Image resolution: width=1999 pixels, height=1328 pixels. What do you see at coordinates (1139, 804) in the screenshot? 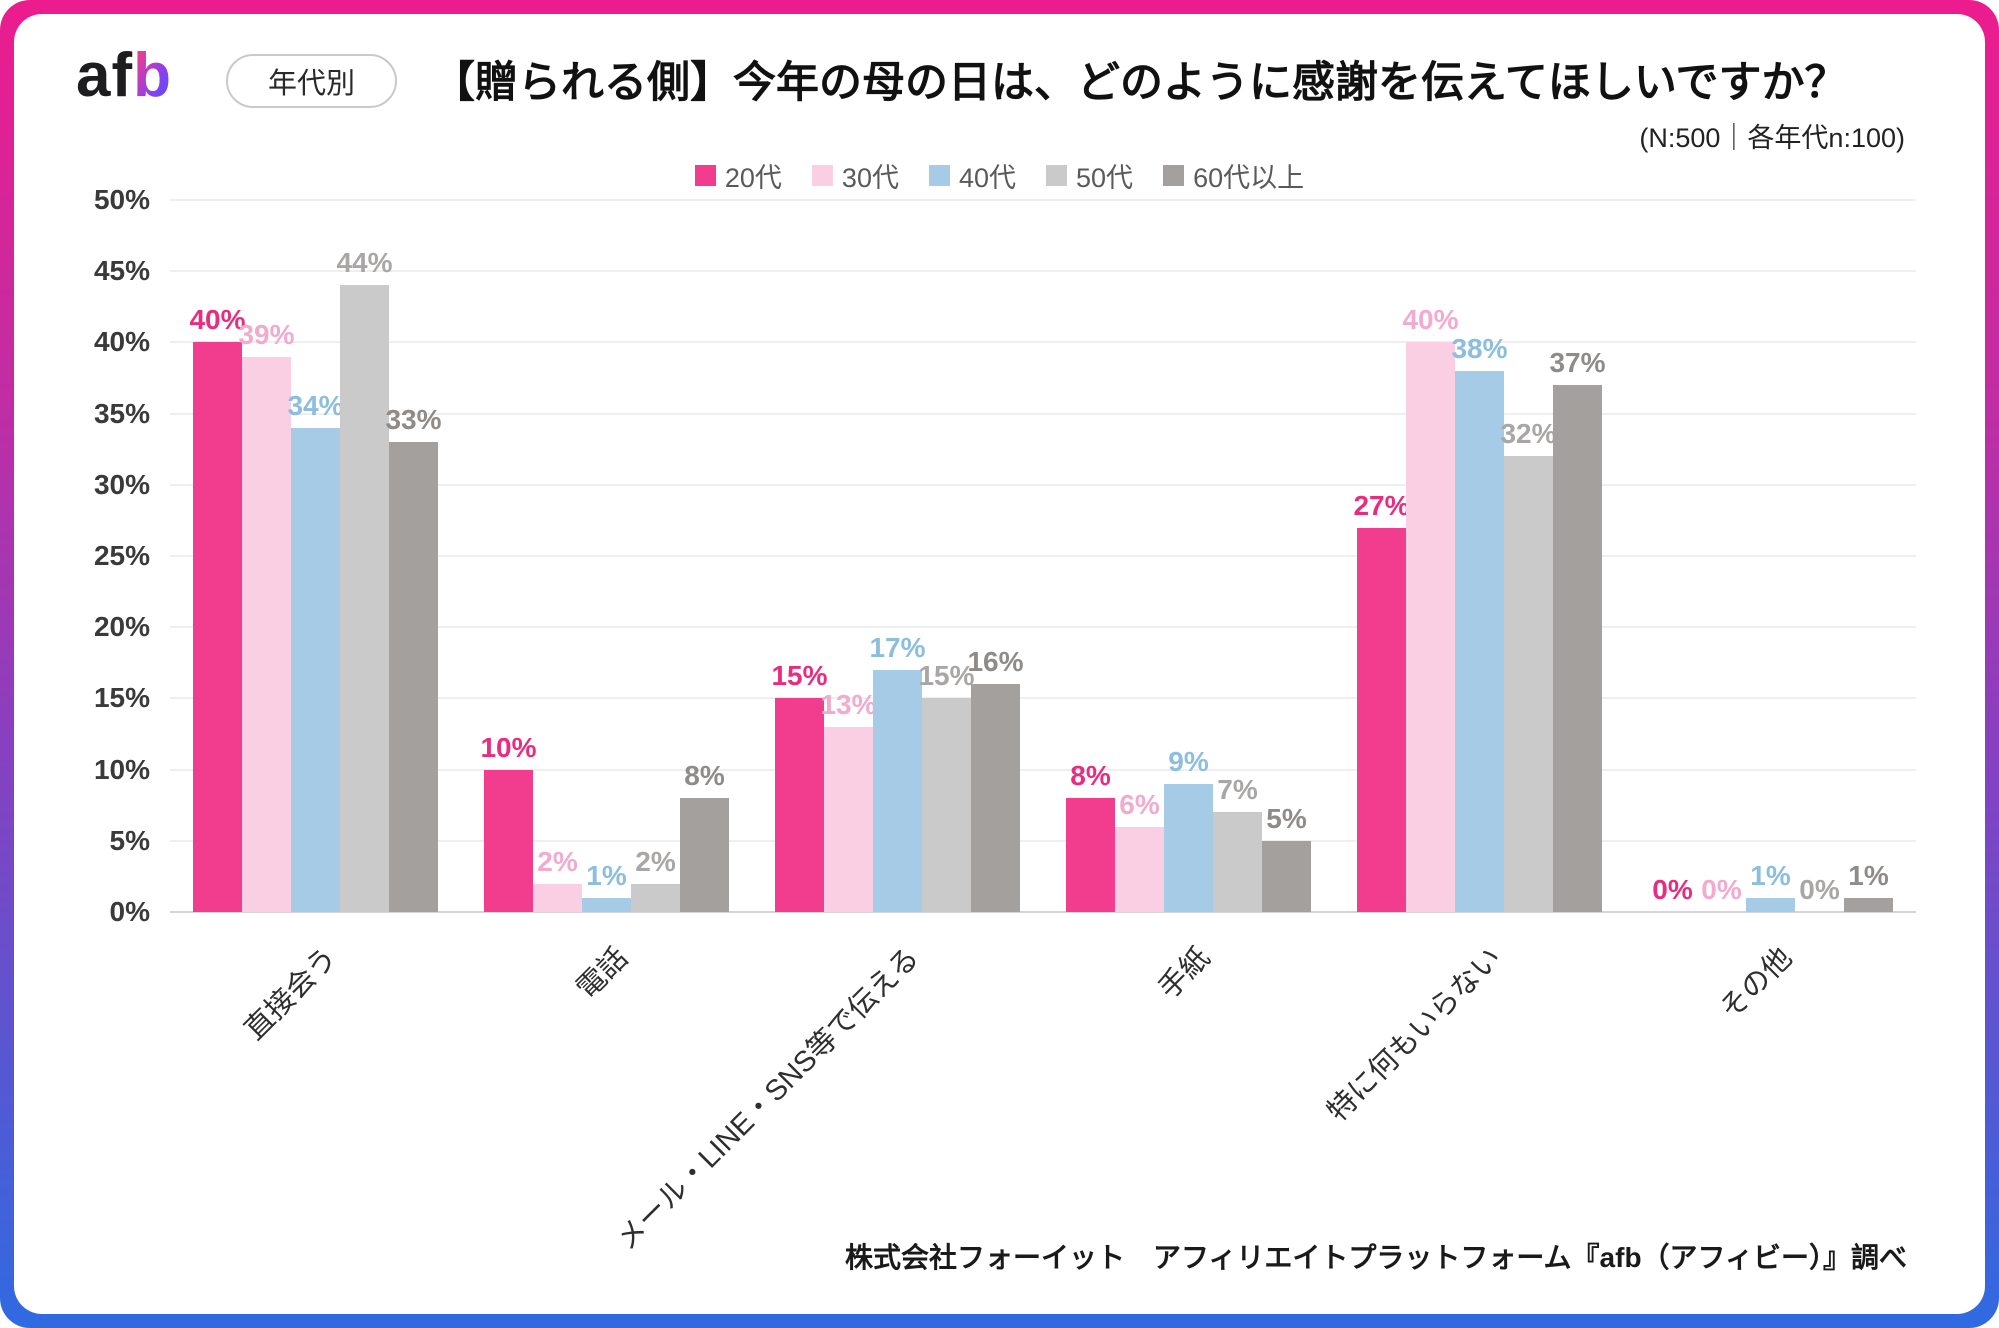
I see `value-label: 6%` at bounding box center [1139, 804].